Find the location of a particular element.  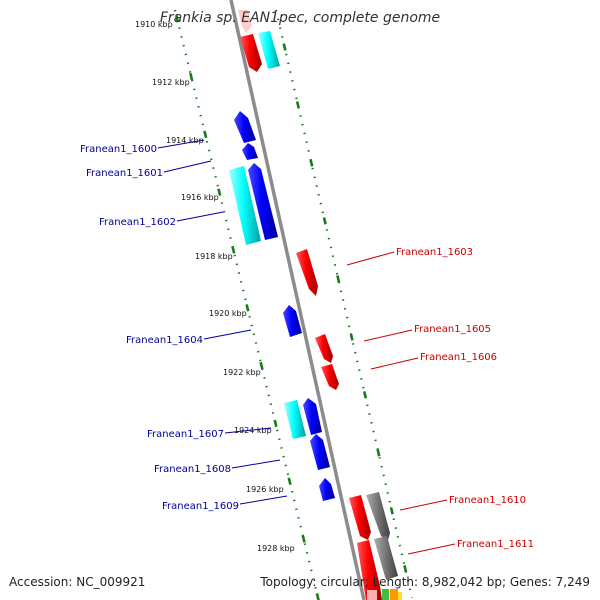

gene-label-franean1-1602: Franean1_1602 is located at coordinates (137, 222).